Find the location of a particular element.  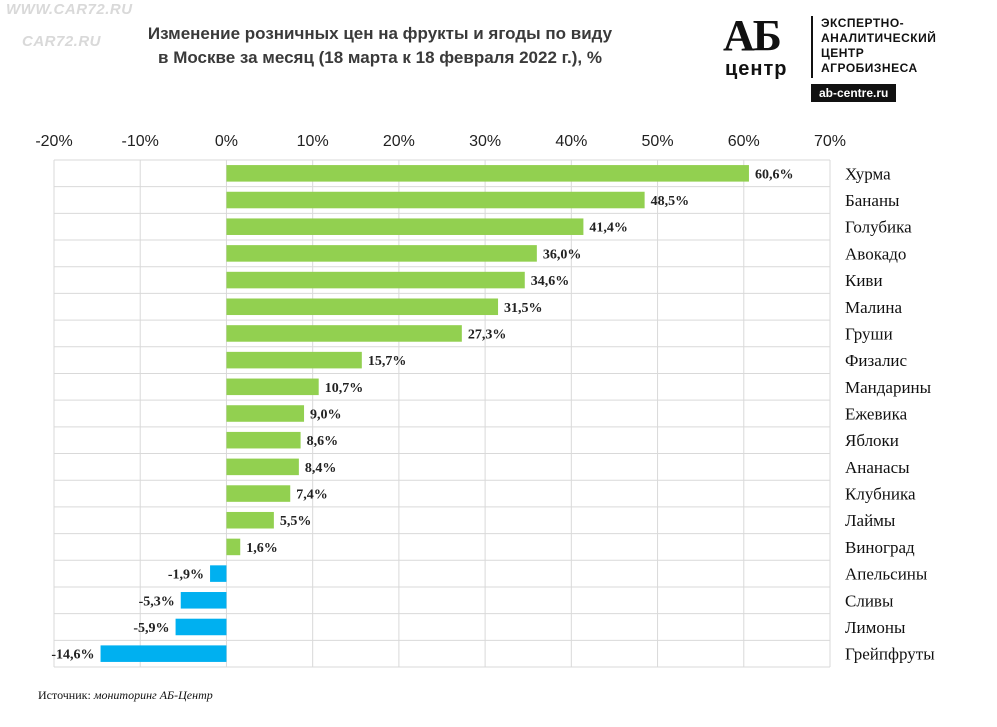

category-label: Авокадо is located at coordinates (875, 253).